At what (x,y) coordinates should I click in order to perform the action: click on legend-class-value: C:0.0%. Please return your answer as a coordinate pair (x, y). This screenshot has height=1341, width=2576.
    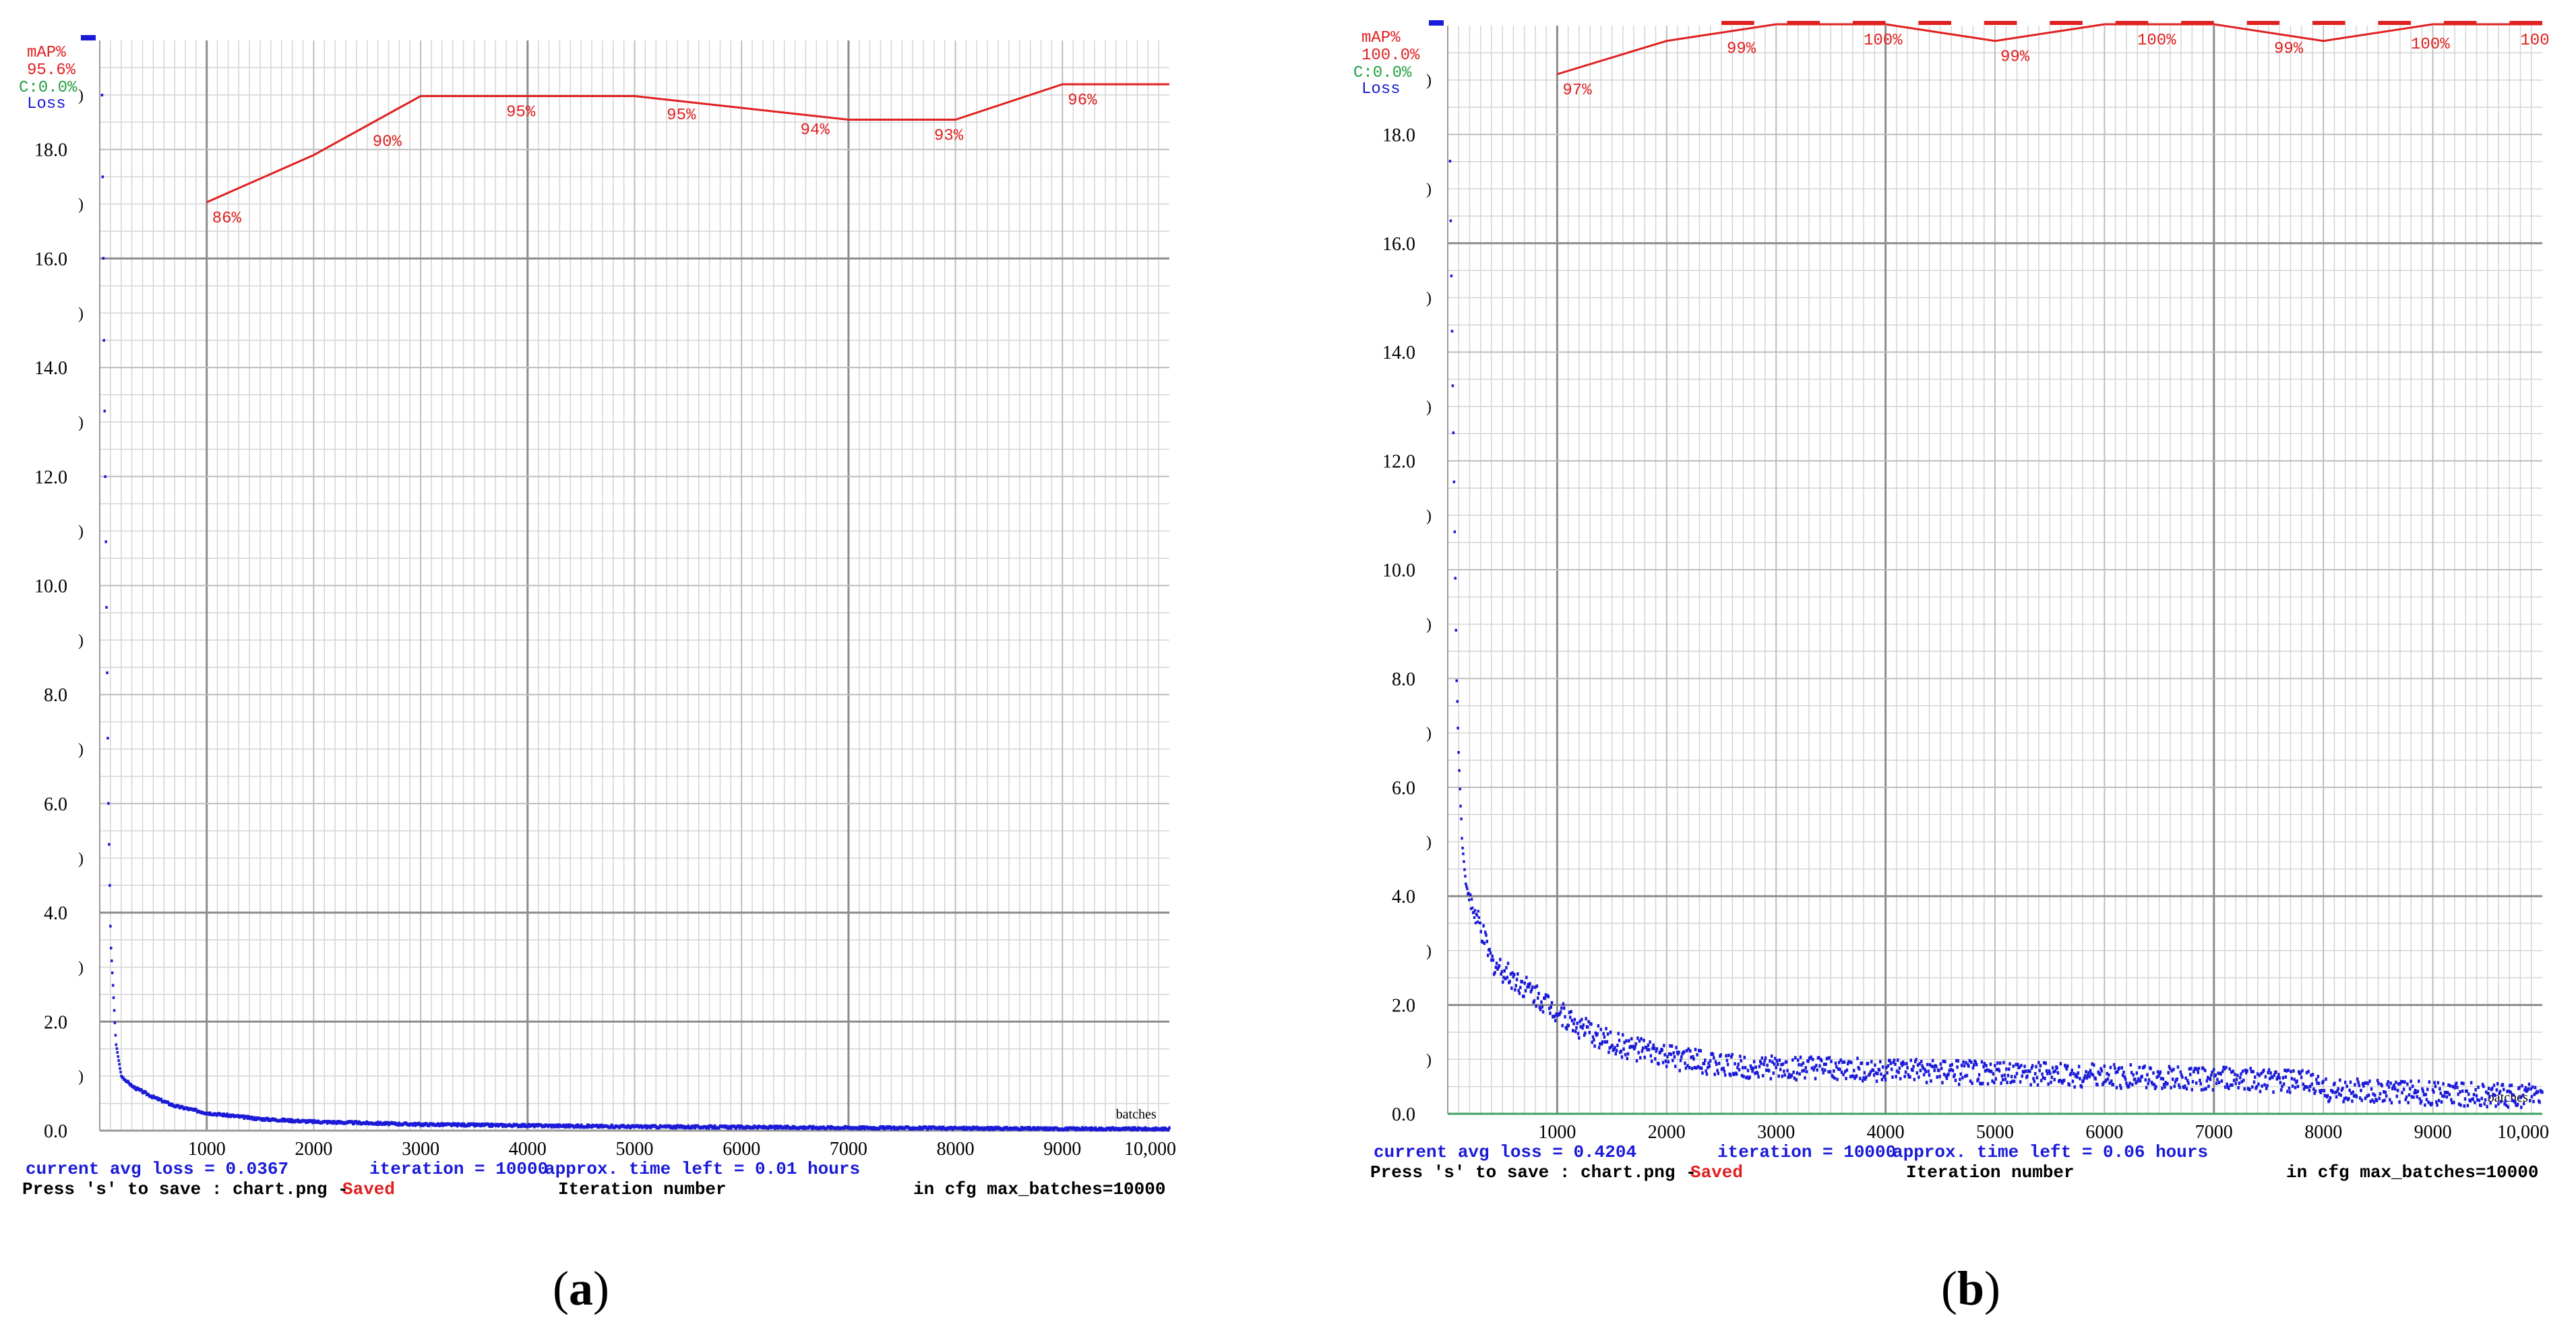
    Looking at the image, I should click on (1383, 73).